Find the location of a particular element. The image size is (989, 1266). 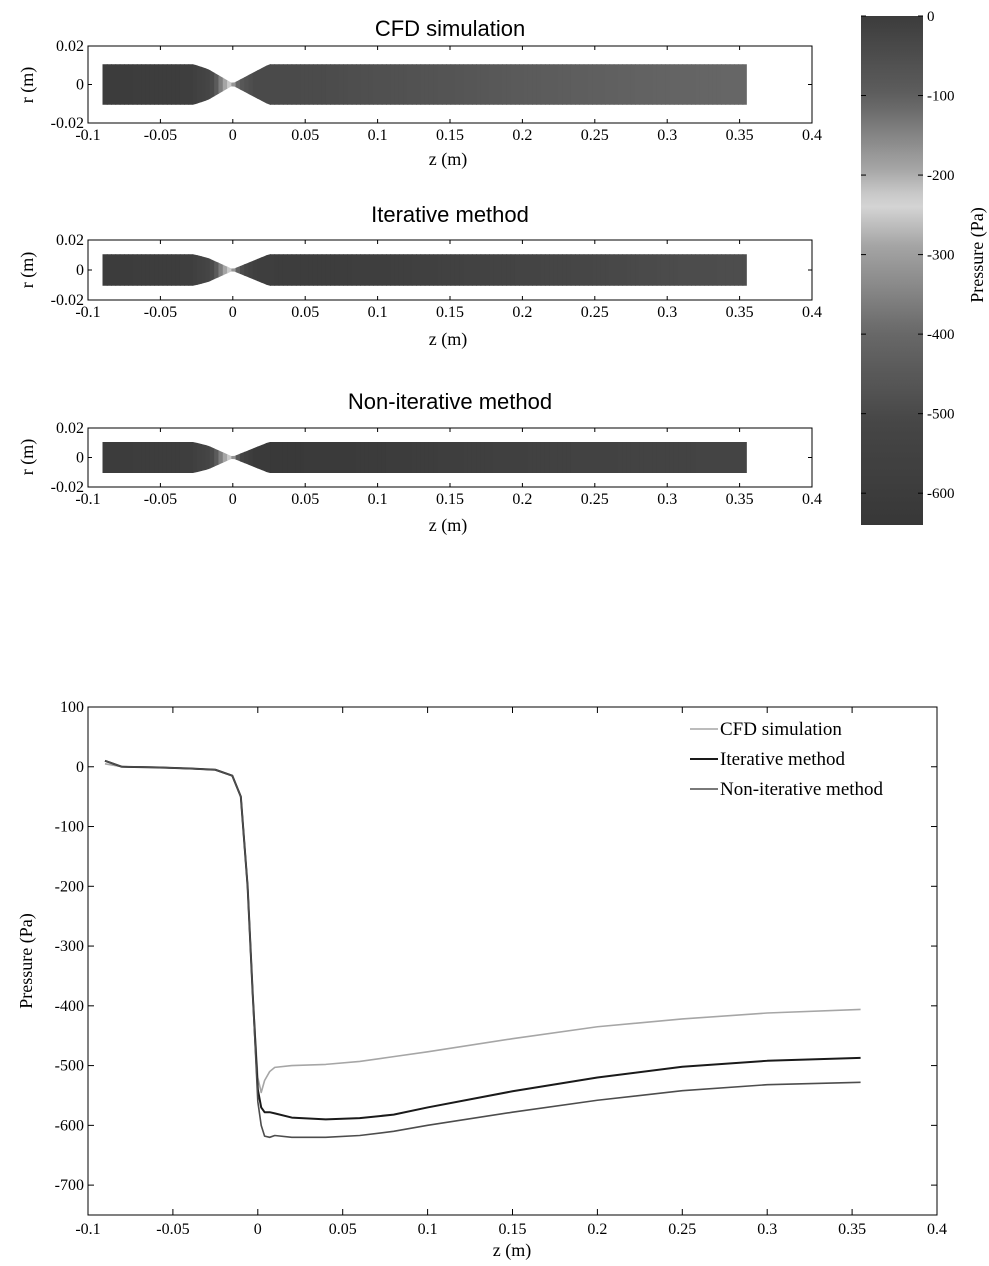

y-tick-label: -0.02 is located at coordinates (67, 487).